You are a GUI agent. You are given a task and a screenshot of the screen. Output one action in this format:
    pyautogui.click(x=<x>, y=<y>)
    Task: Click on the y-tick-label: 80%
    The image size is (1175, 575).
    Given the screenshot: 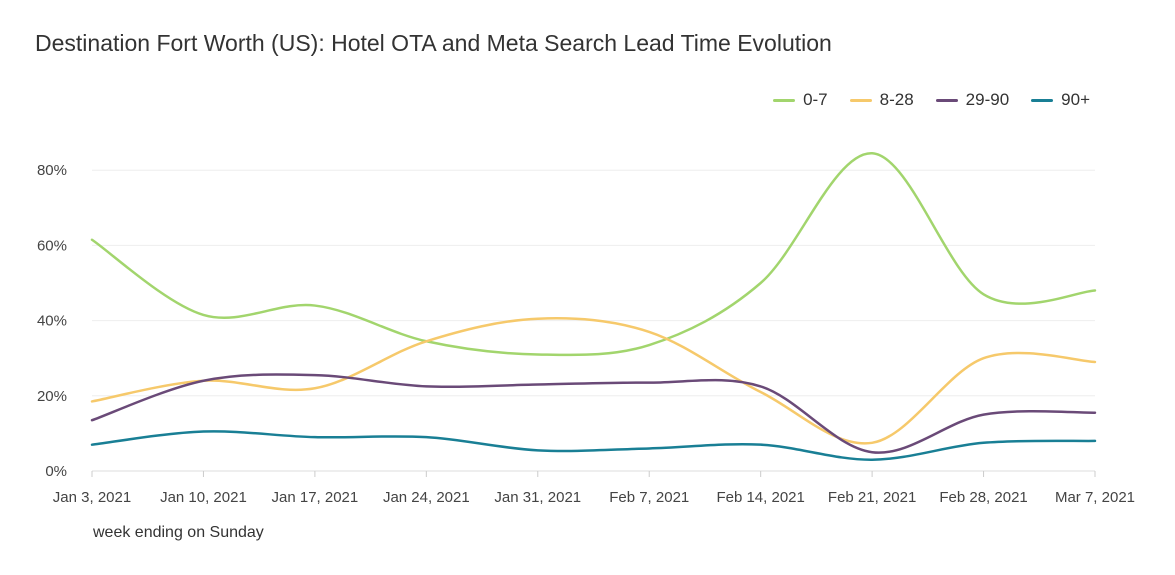 What is the action you would take?
    pyautogui.click(x=52, y=170)
    